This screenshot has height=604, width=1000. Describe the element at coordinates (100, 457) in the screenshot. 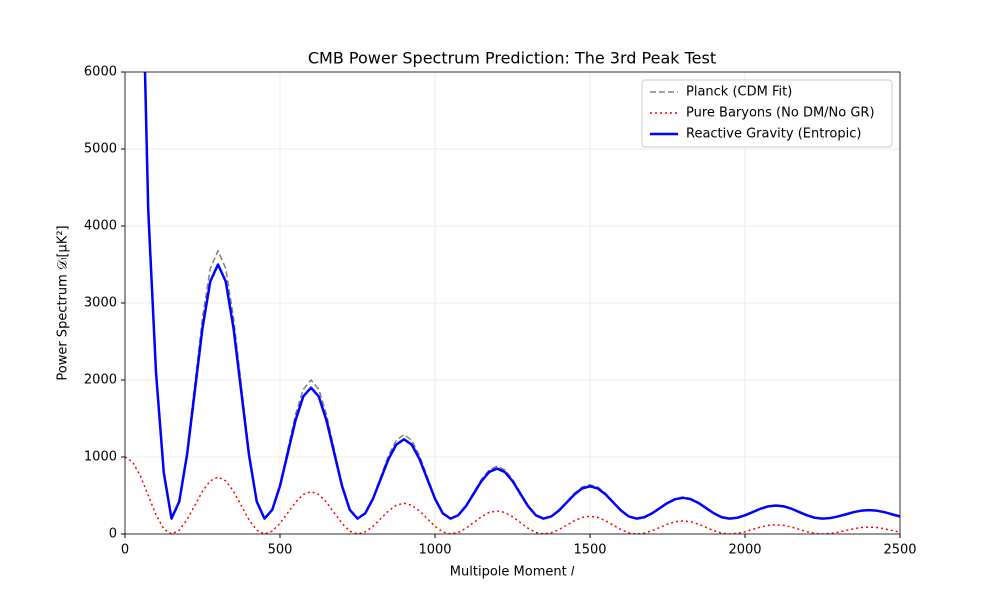

I see `y-tick-label: 1000` at that location.